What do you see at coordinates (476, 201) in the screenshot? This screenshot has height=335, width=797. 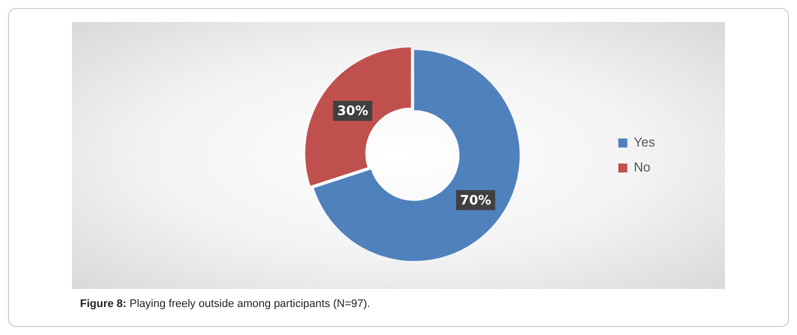 I see `data-label: 70%` at bounding box center [476, 201].